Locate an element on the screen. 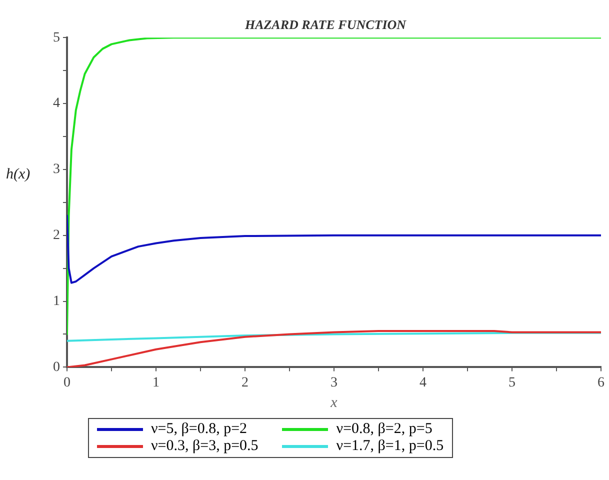 The image size is (609, 480). y-tick-label: 3 is located at coordinates (56, 170).